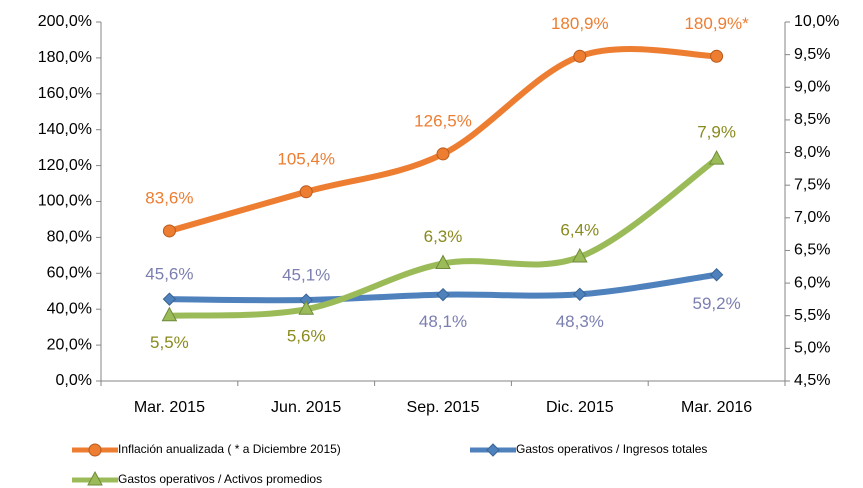 The height and width of the screenshot is (488, 863). I want to click on x-tick-label: Sep. 2015, so click(443, 407).